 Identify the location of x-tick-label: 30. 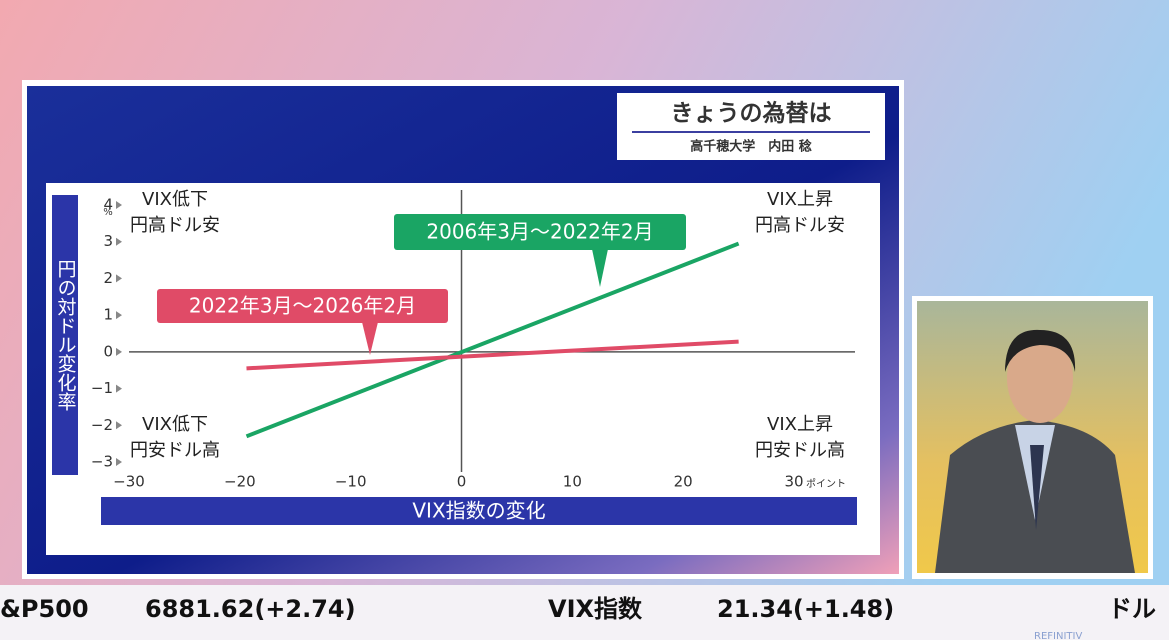
(793, 482).